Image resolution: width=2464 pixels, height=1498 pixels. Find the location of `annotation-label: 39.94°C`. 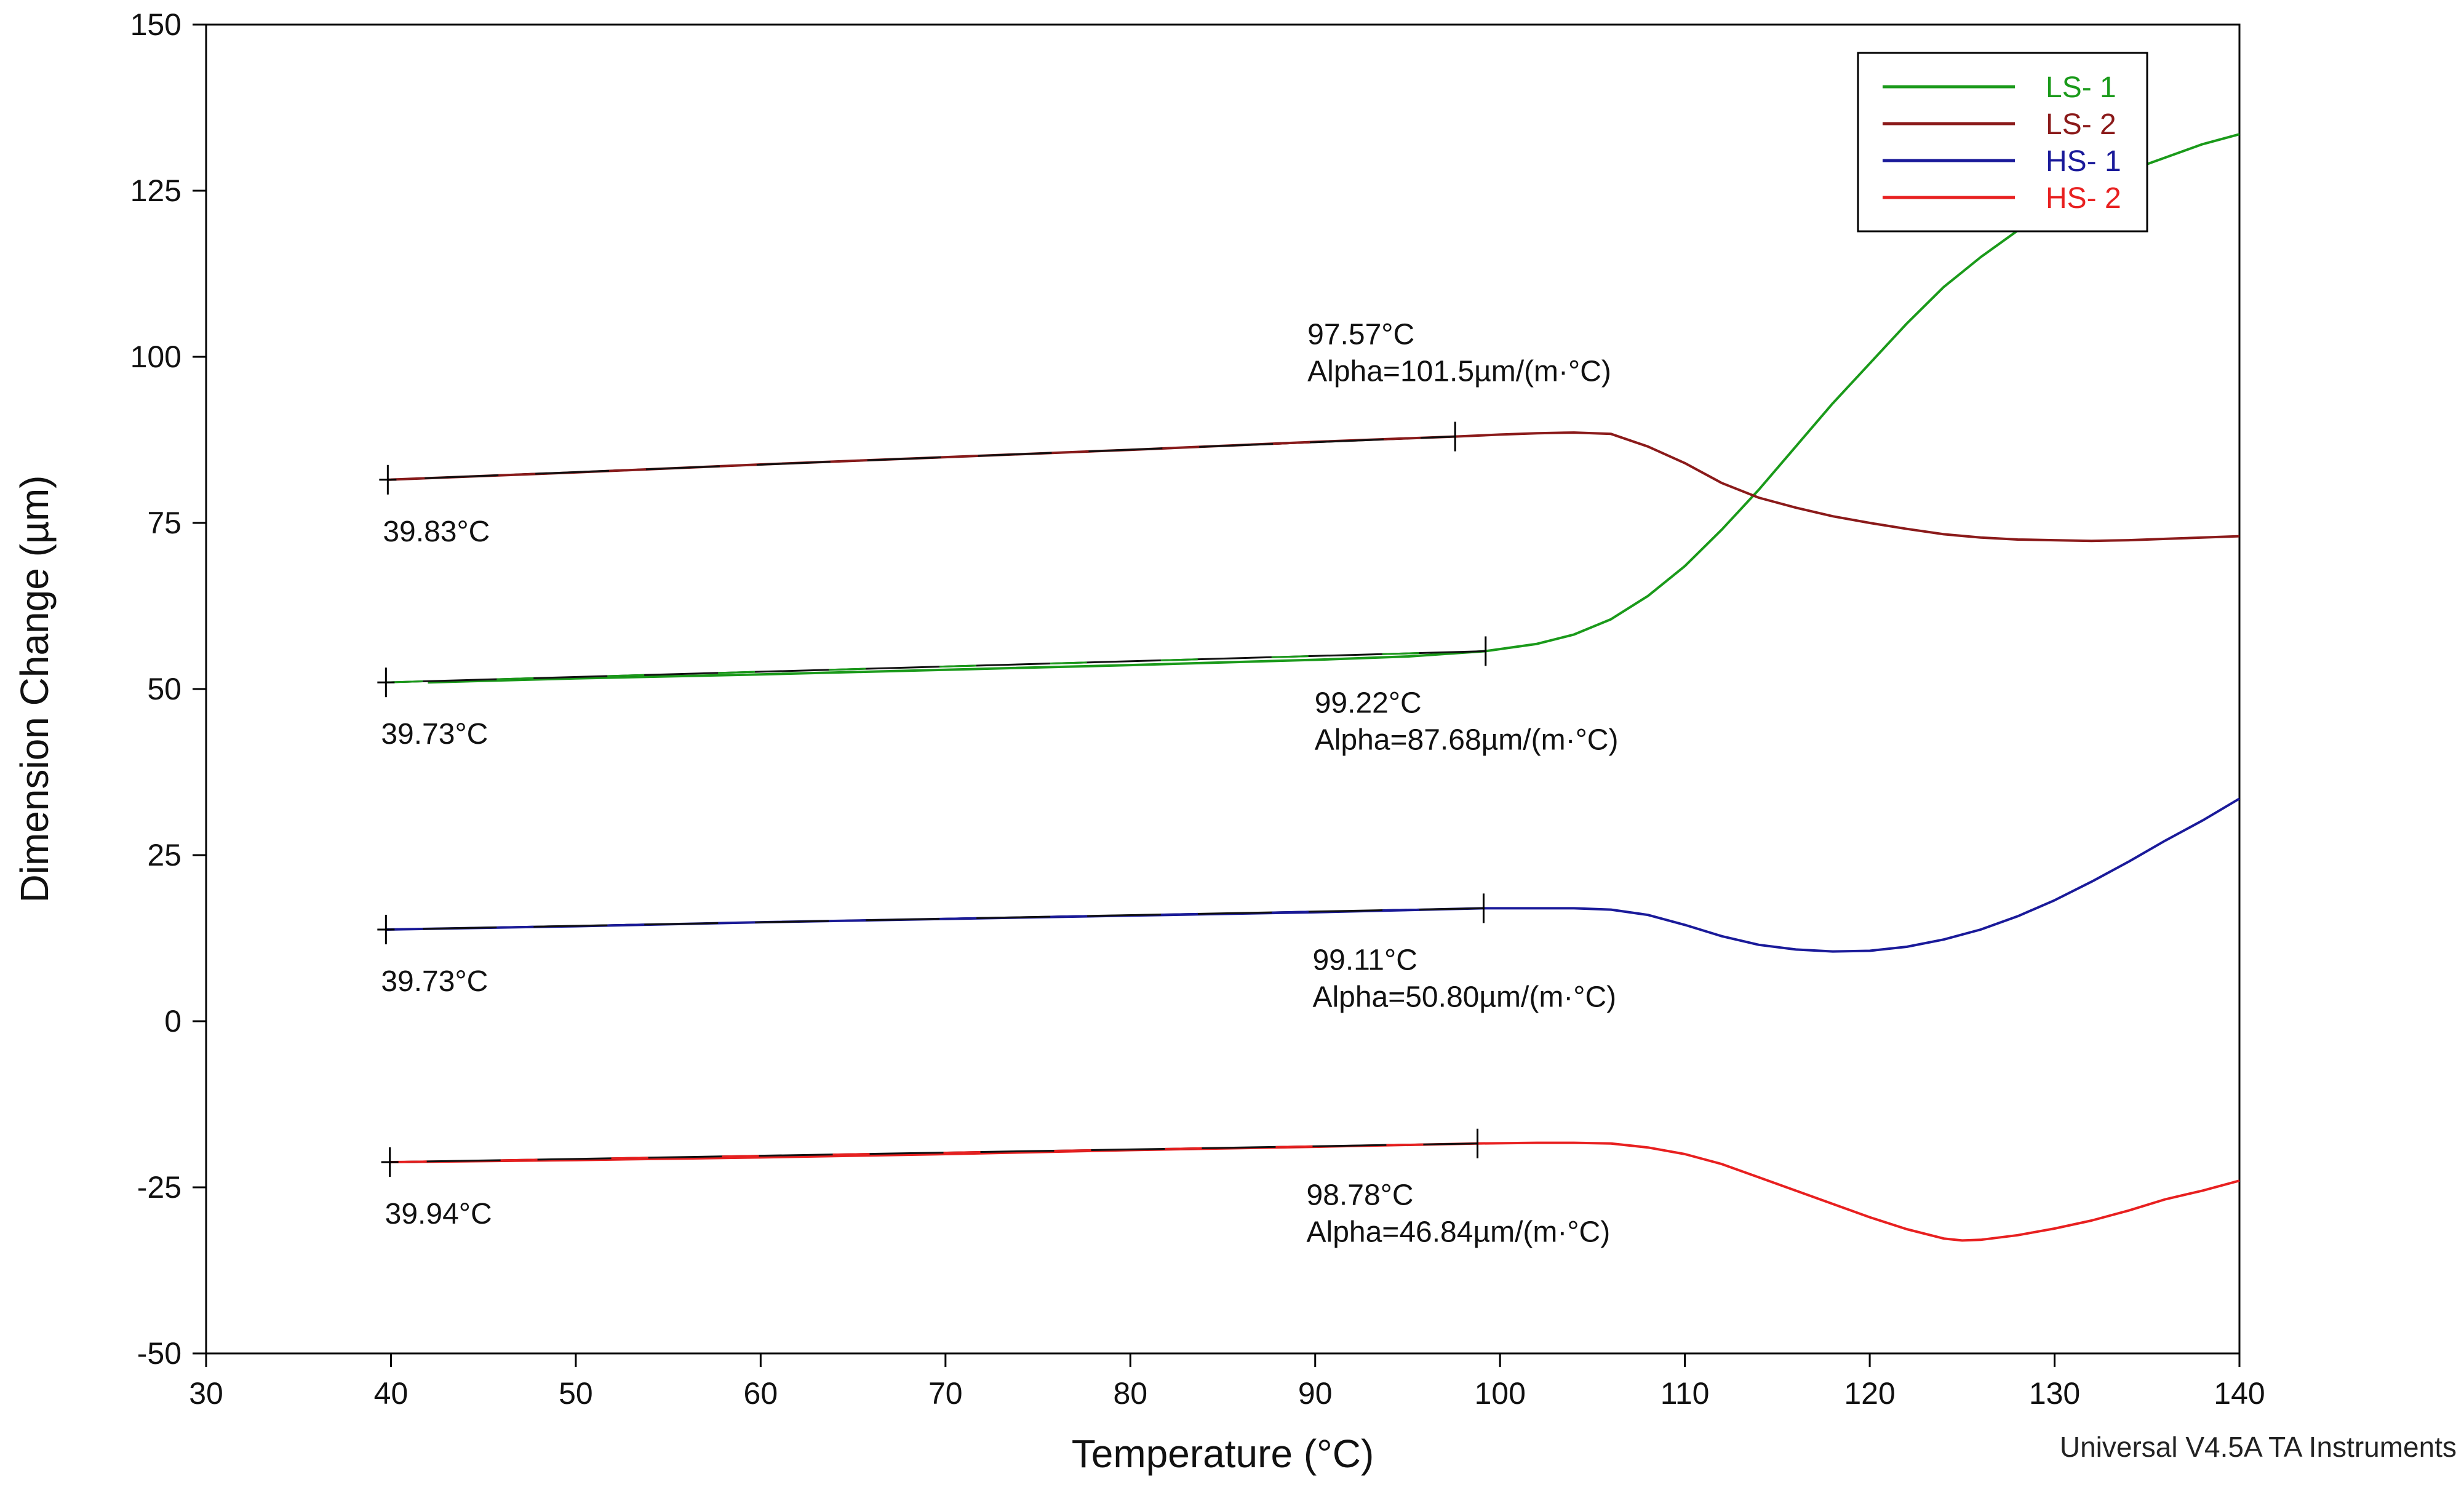

annotation-label: 39.94°C is located at coordinates (439, 1214).